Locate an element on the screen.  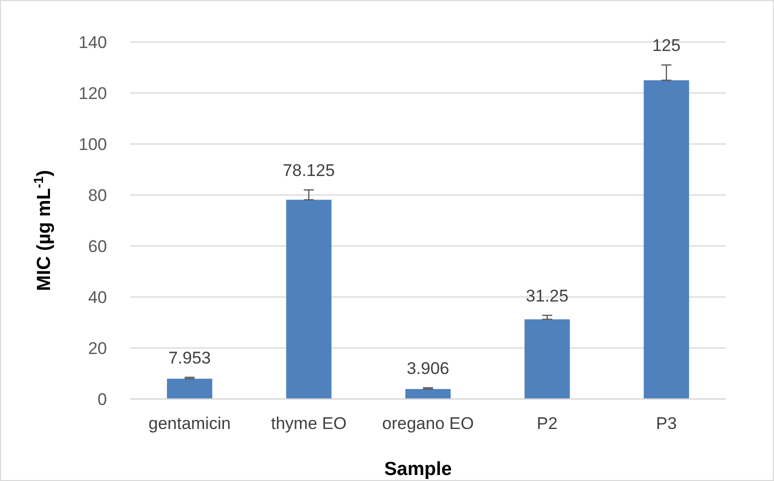
y-tick-label: 80 is located at coordinates (97, 195).